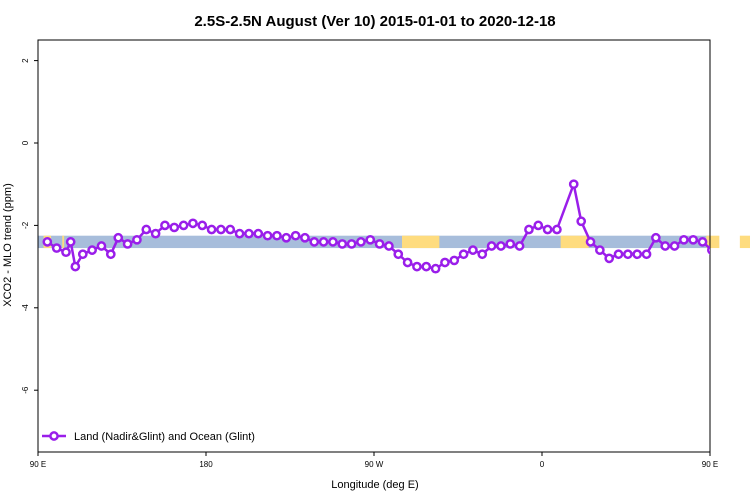 Image resolution: width=750 pixels, height=500 pixels. I want to click on y-axis-label: XCO2 - MLO trend (ppm), so click(8, 244).